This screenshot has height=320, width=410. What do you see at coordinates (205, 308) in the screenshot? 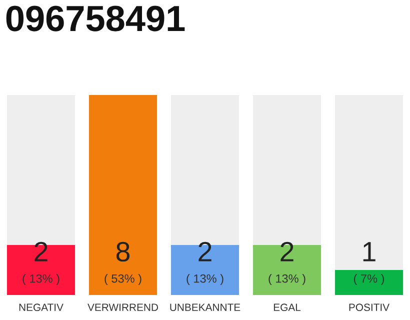
I see `x-tick-label: UNBEKANNTE` at bounding box center [205, 308].